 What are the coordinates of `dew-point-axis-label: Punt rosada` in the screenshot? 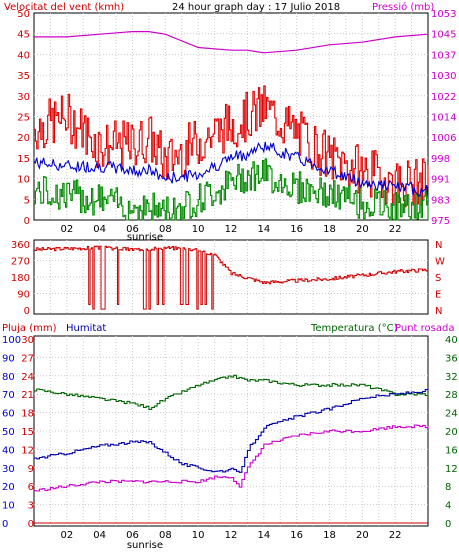 It's located at (424, 328).